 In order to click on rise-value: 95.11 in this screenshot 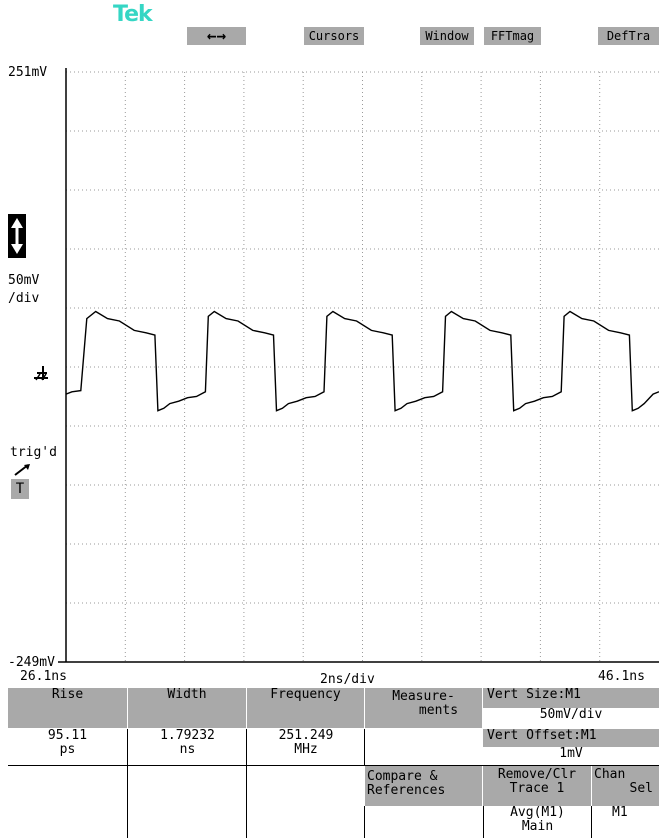, I will do `click(67, 736)`.